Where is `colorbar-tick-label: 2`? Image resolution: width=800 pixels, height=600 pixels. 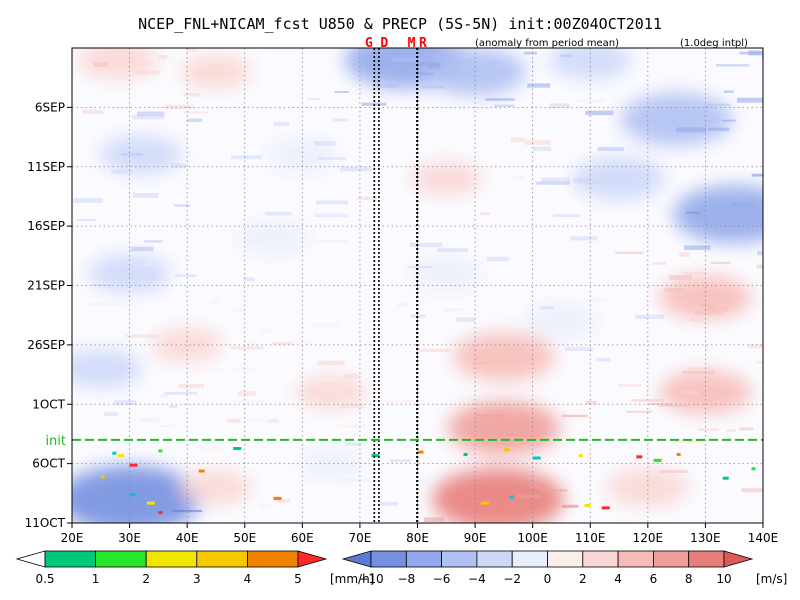 colorbar-tick-label: 2 is located at coordinates (583, 579).